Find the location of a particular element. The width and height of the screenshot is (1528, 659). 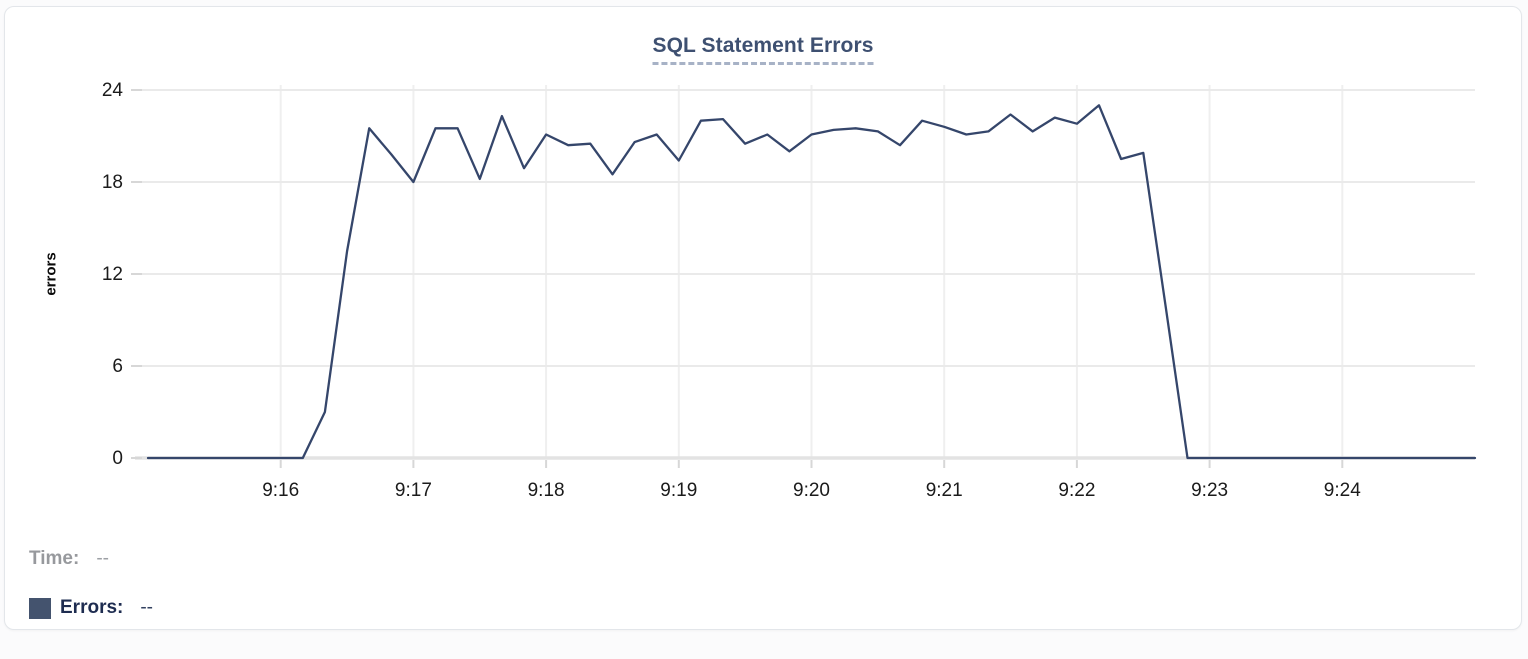

x-tick-label: 9:20 is located at coordinates (811, 490).